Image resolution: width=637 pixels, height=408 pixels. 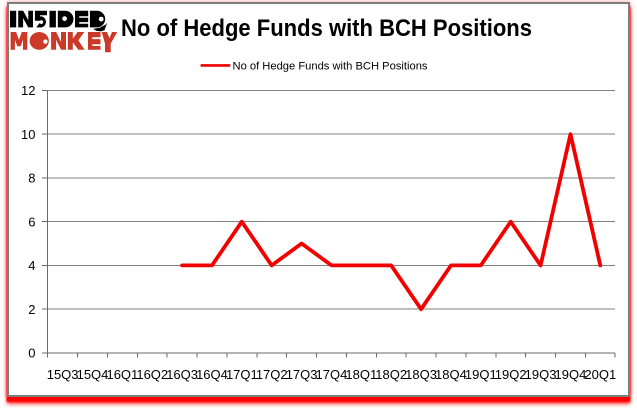 I want to click on svg-text: 17Q2, so click(x=272, y=374).